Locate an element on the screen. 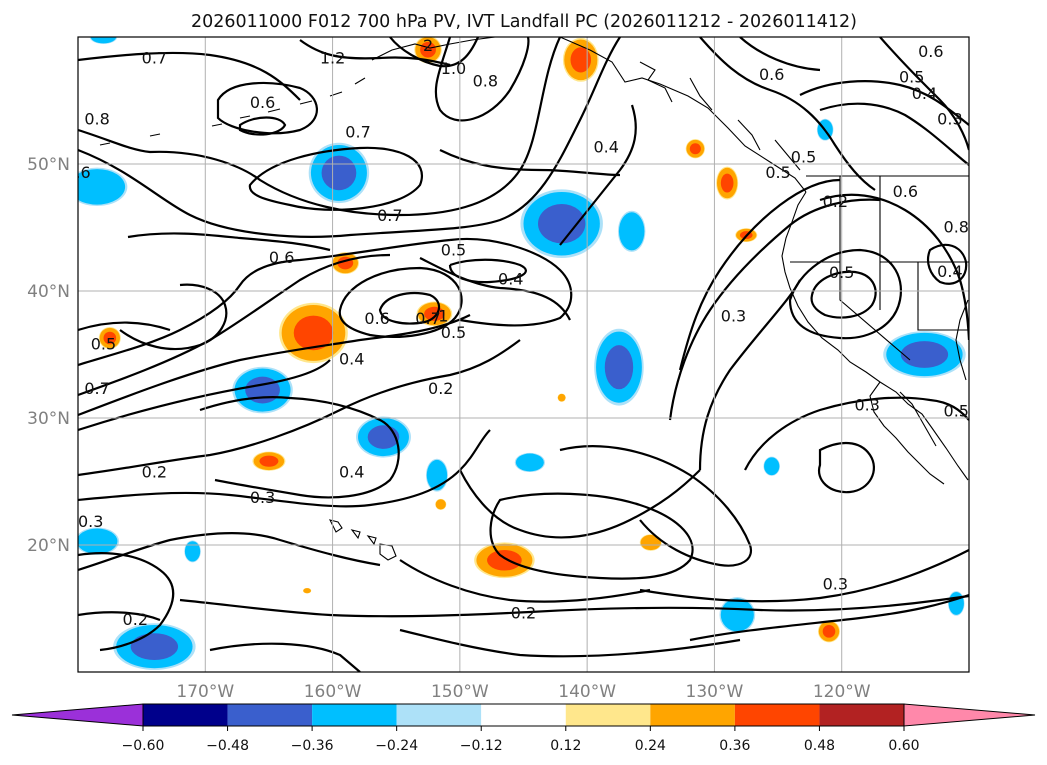  x-tick-label: 120°W is located at coordinates (842, 692).